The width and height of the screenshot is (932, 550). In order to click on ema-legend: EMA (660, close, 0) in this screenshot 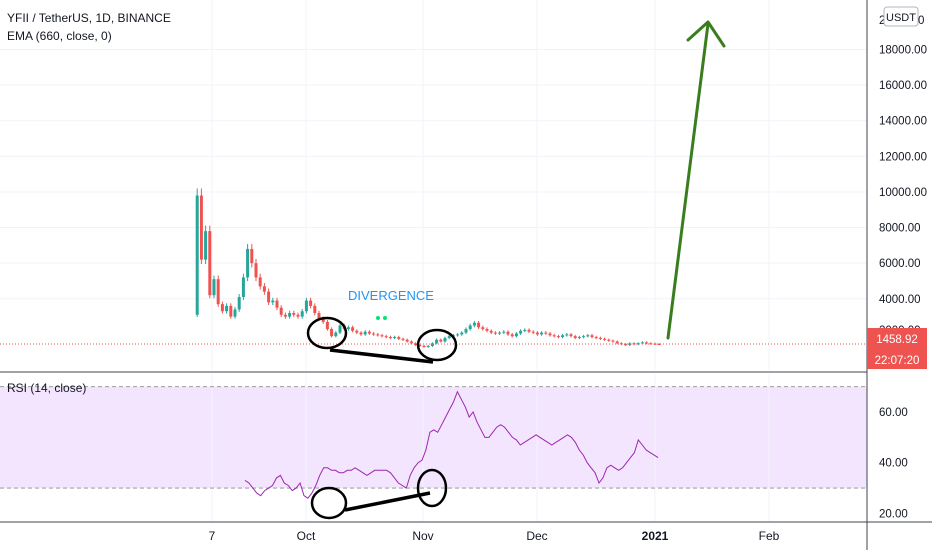, I will do `click(59, 36)`.